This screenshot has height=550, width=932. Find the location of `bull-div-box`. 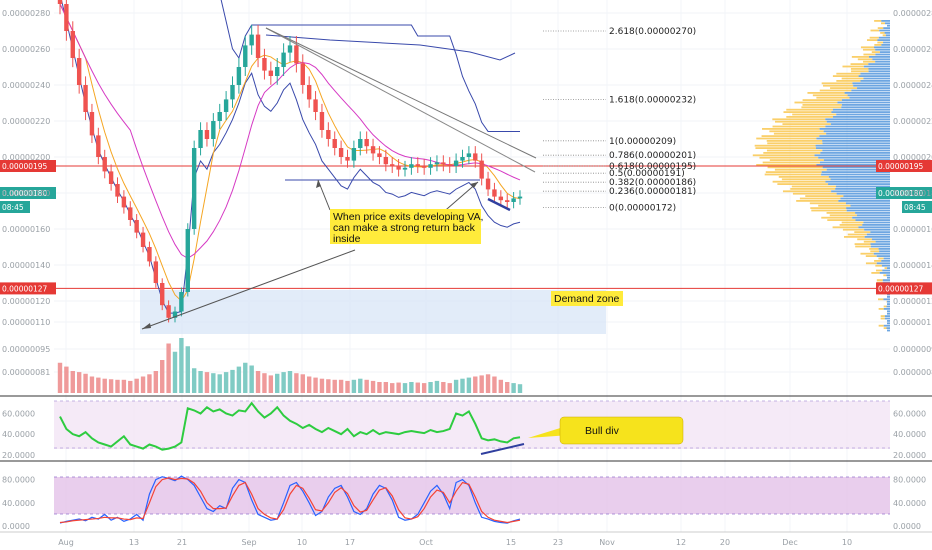

bull-div-box is located at coordinates (621, 430).